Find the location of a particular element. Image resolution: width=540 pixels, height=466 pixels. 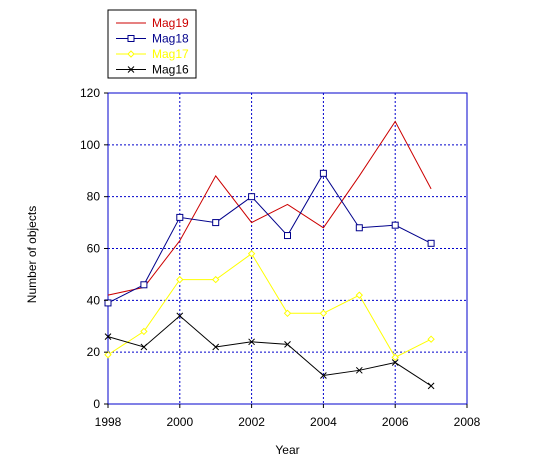

legend-item-mag18: Mag18 is located at coordinates (152, 39).